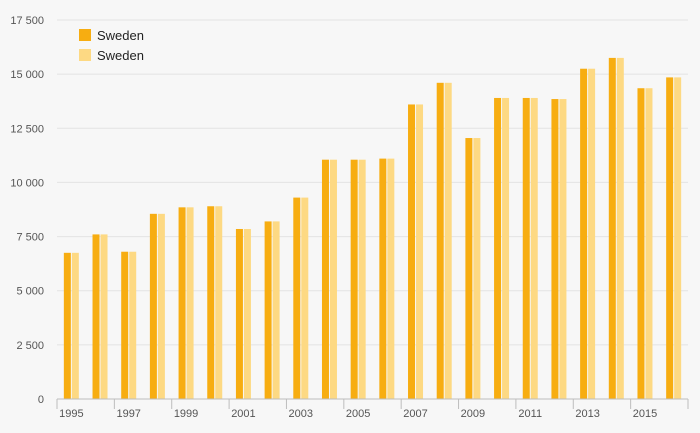 This screenshot has width=700, height=433. Describe the element at coordinates (420, 251) in the screenshot. I see `bar-2007-s2` at that location.